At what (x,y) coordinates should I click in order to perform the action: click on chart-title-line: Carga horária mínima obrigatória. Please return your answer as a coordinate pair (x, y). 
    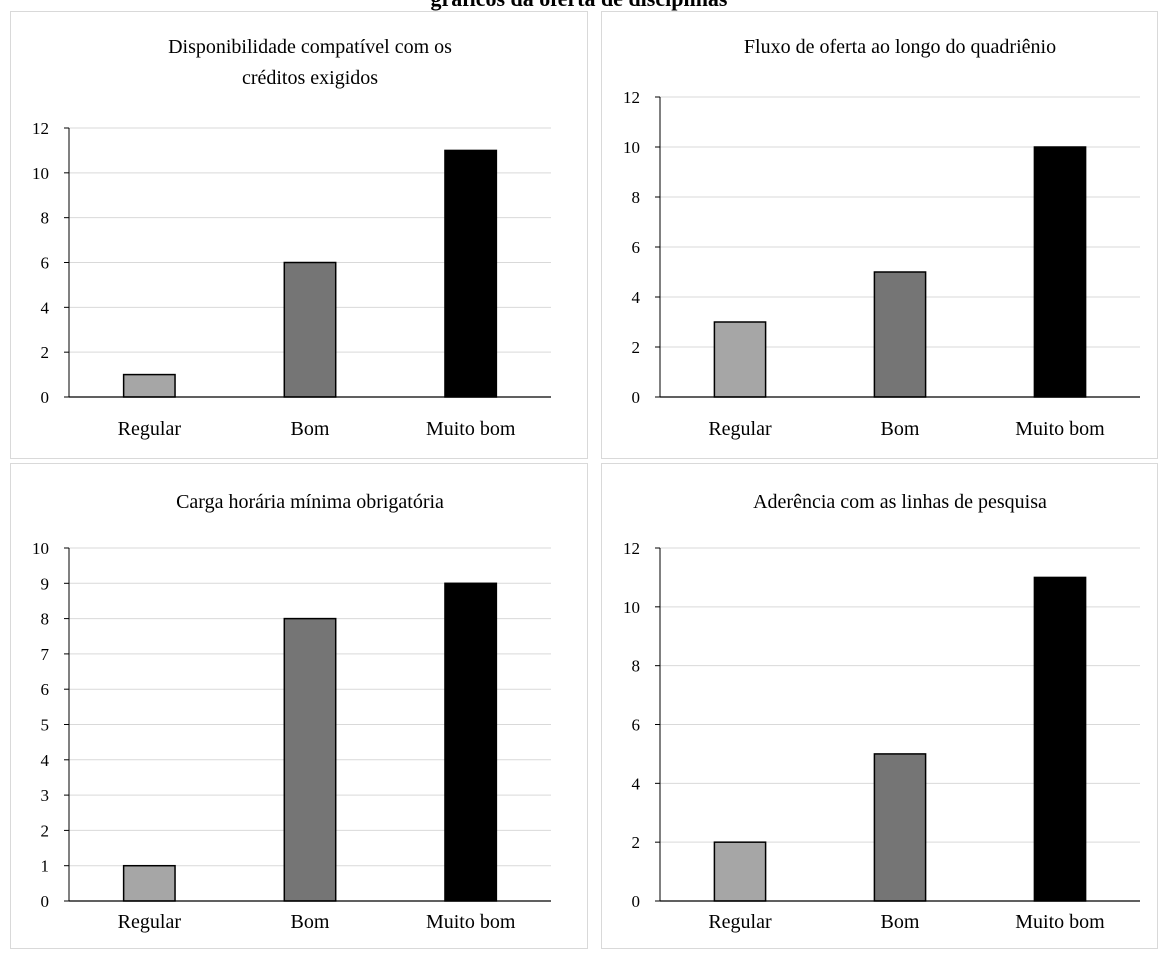
    Looking at the image, I should click on (310, 502).